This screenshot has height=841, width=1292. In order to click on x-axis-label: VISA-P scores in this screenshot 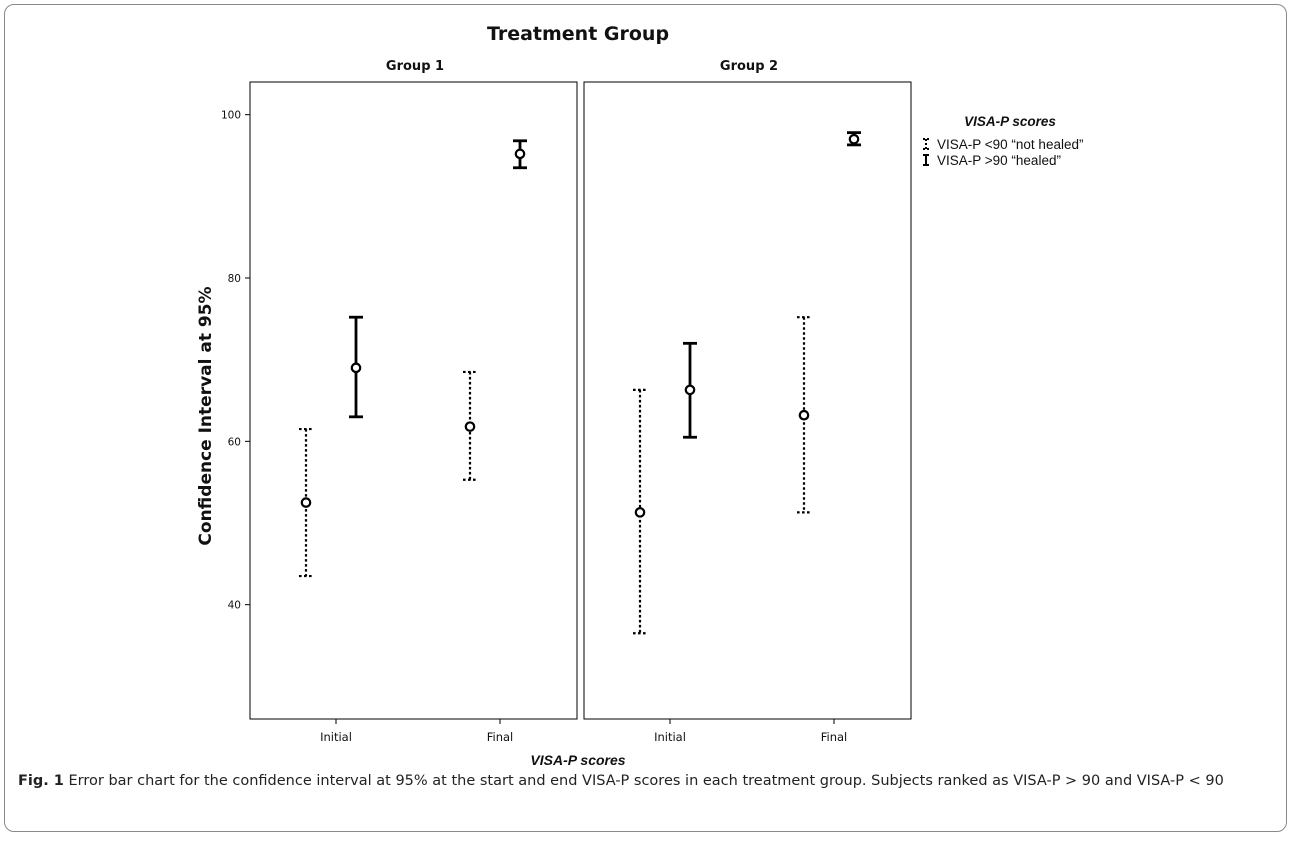, I will do `click(577, 760)`.